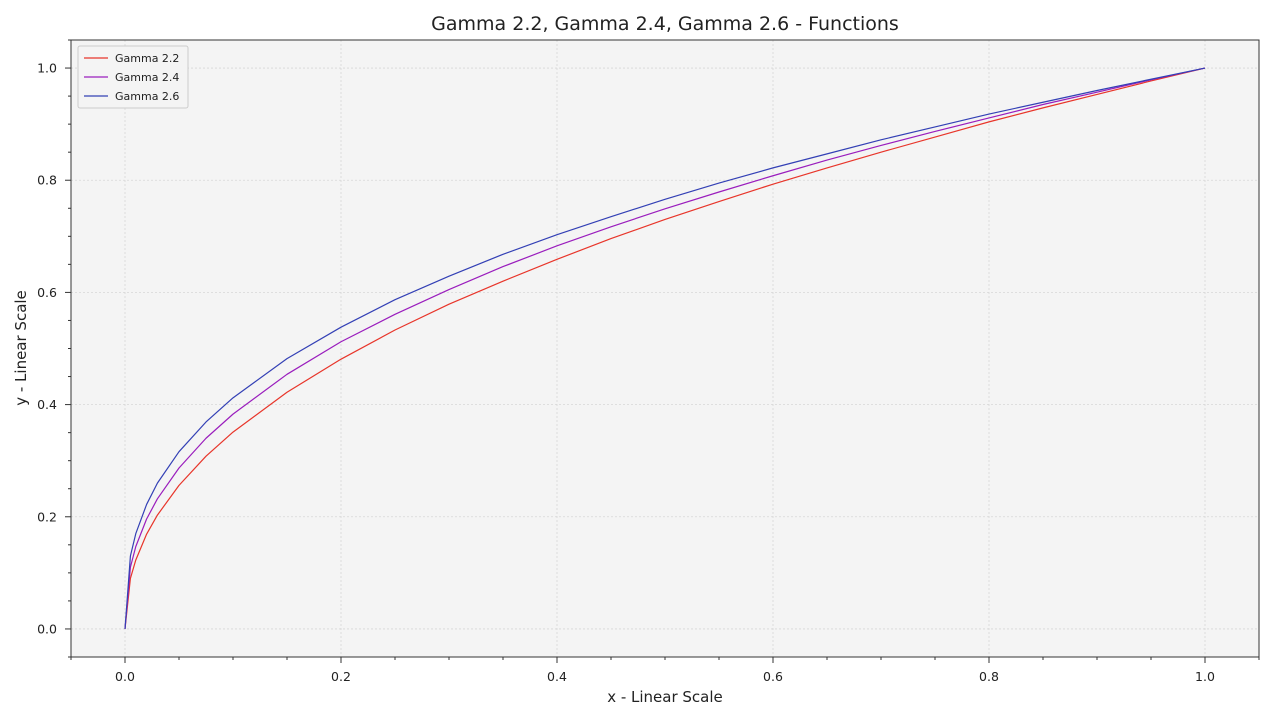 The width and height of the screenshot is (1280, 720). Describe the element at coordinates (989, 676) in the screenshot. I see `x-tick-label: 0.8` at that location.